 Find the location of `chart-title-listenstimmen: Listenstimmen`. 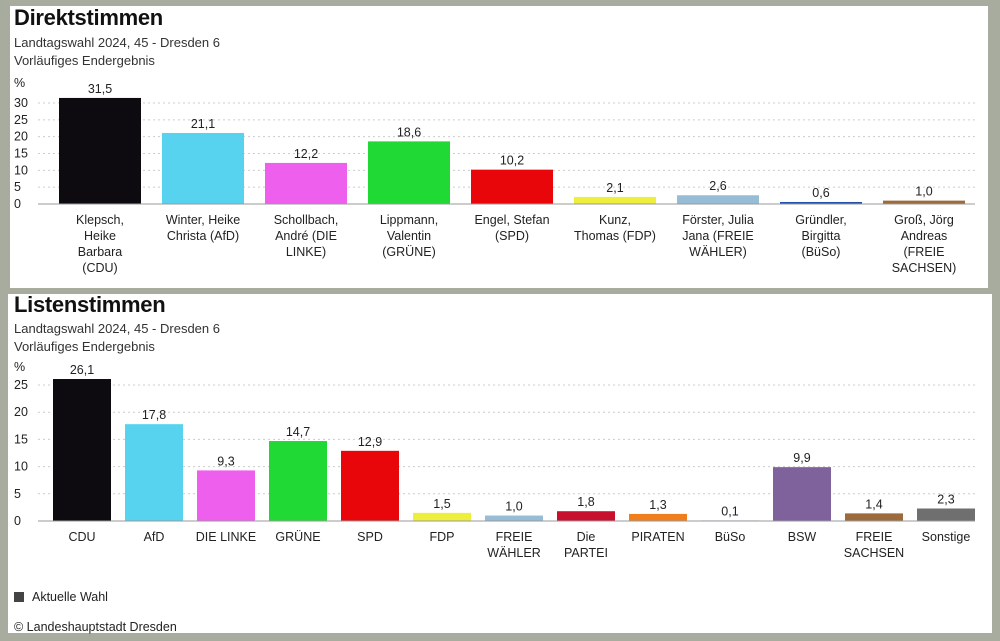

chart-title-listenstimmen: Listenstimmen is located at coordinates (90, 304).